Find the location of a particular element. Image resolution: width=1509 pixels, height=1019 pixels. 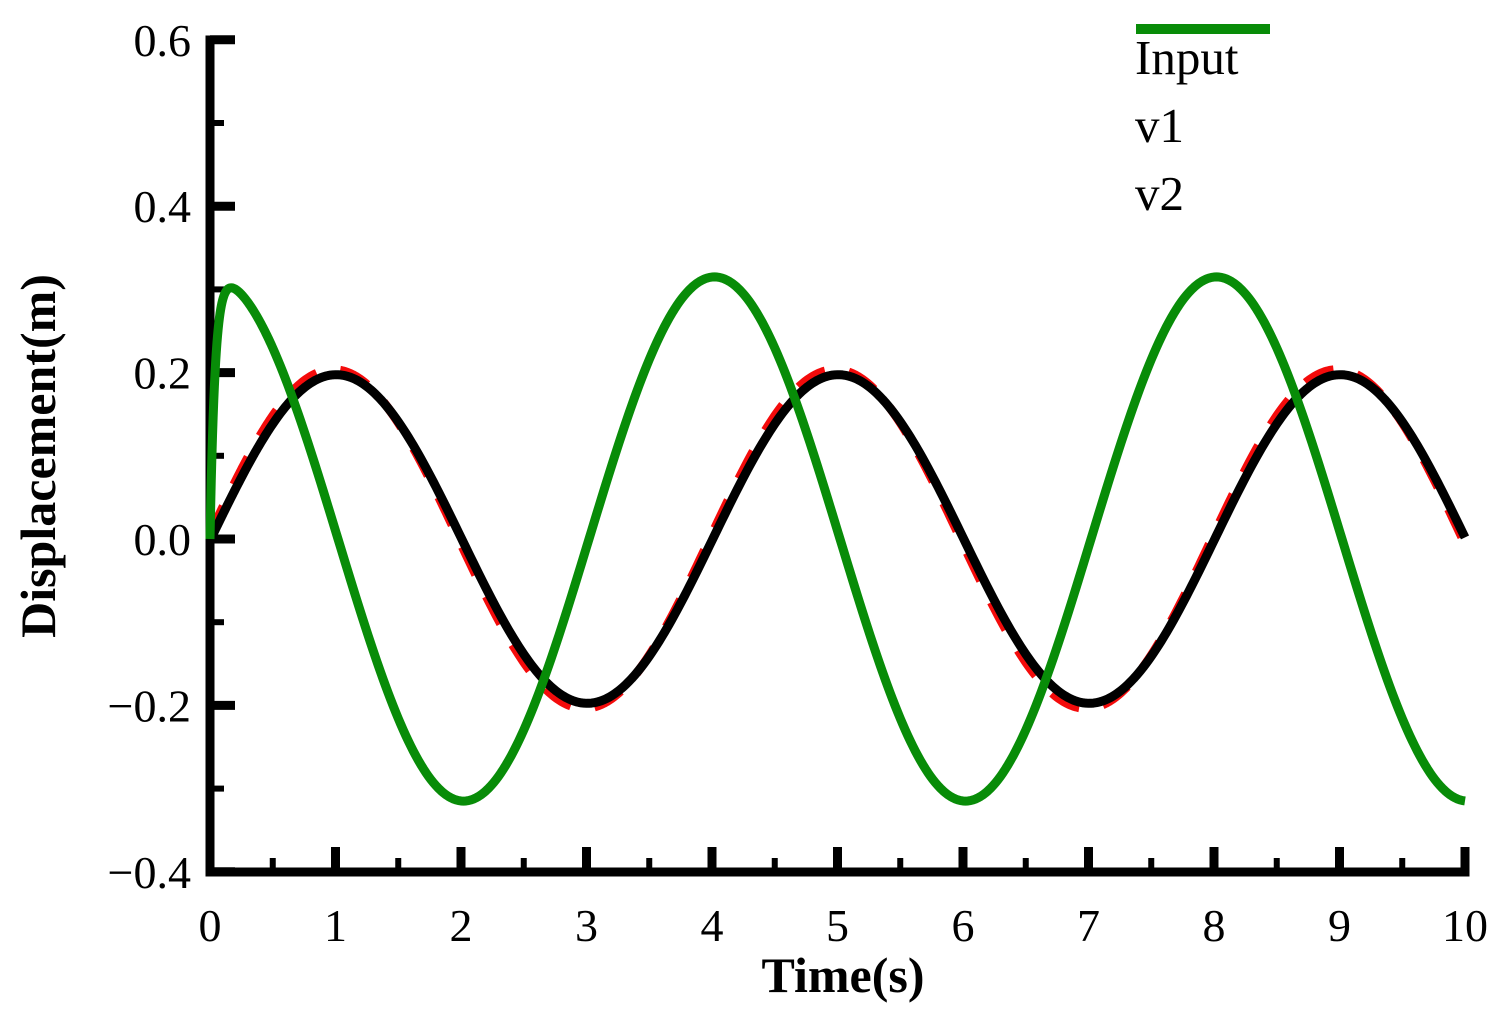

y-tick-label: −0.2 is located at coordinates (149, 705).